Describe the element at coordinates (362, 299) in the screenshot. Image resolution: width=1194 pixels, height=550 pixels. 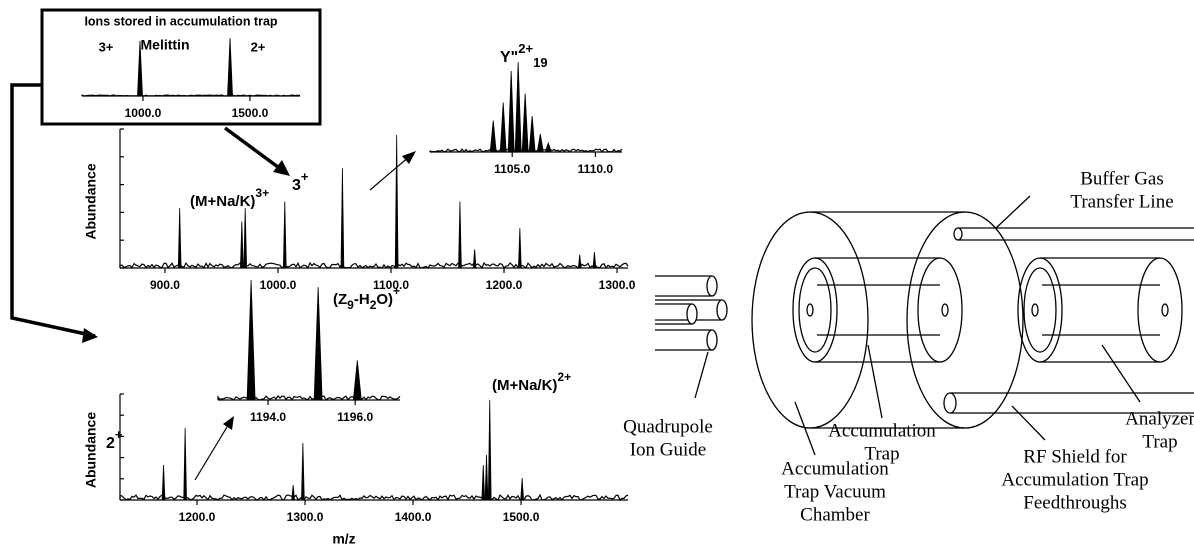
I see `ion-label-part: -H` at that location.